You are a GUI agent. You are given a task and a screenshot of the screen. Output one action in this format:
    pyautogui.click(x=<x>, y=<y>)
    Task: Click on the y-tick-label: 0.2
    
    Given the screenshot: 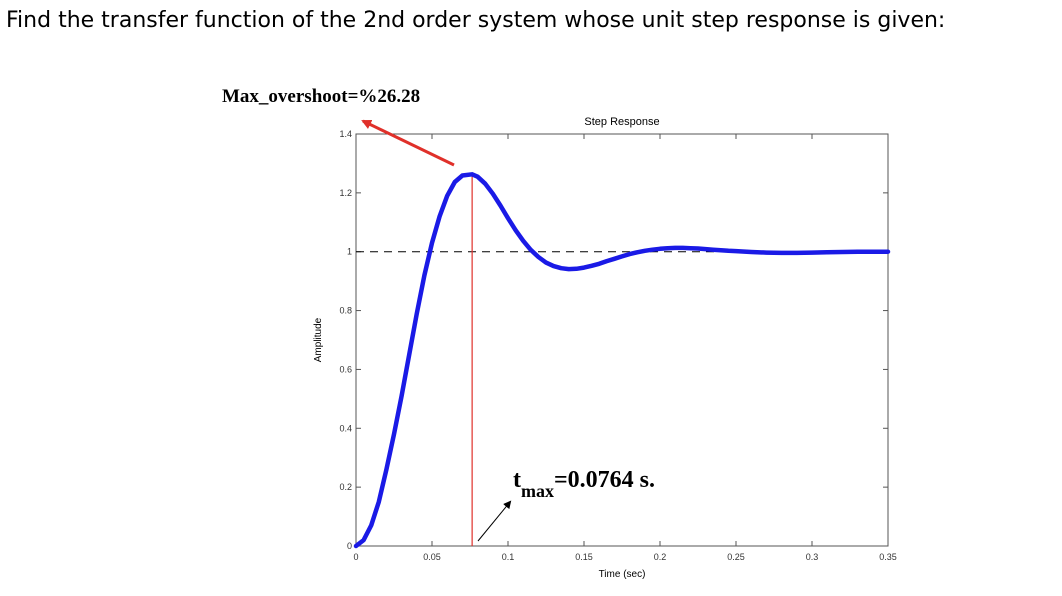 What is the action you would take?
    pyautogui.click(x=345, y=487)
    